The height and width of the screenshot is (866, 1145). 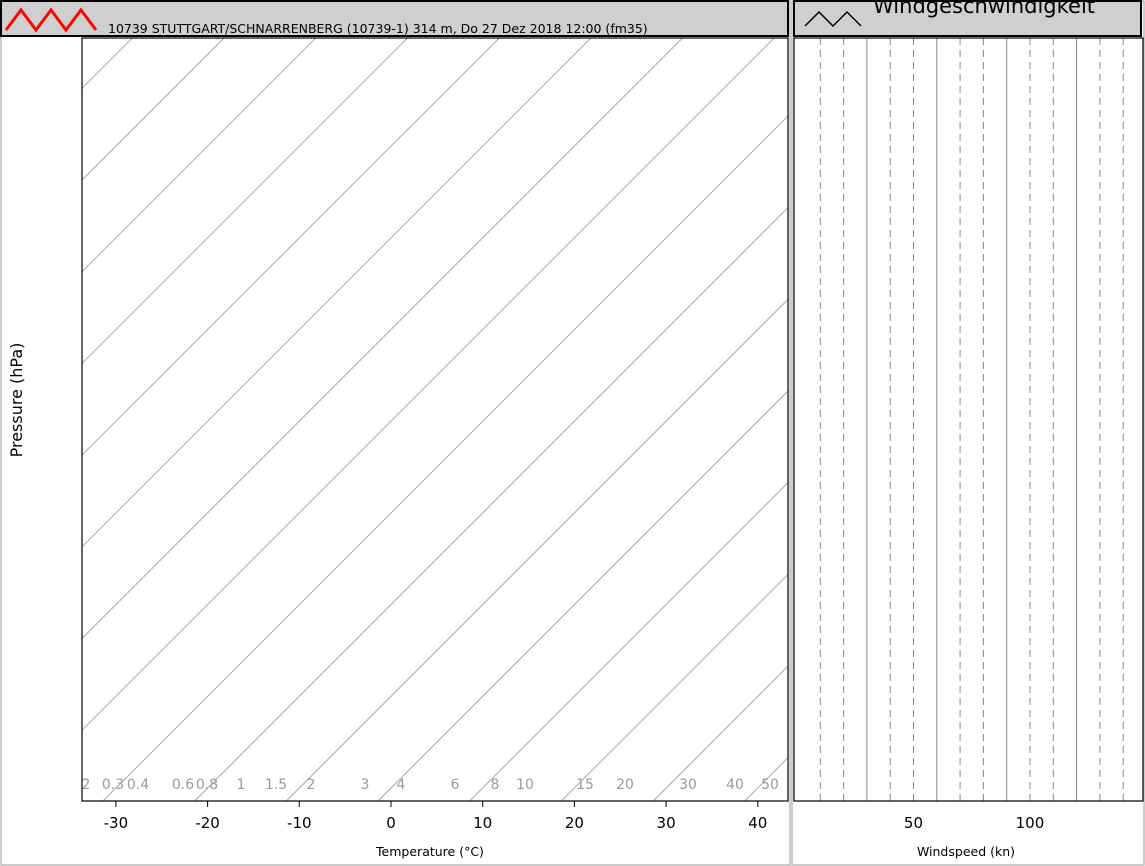 What do you see at coordinates (688, 785) in the screenshot?
I see `mixing-ratio-label: 30` at bounding box center [688, 785].